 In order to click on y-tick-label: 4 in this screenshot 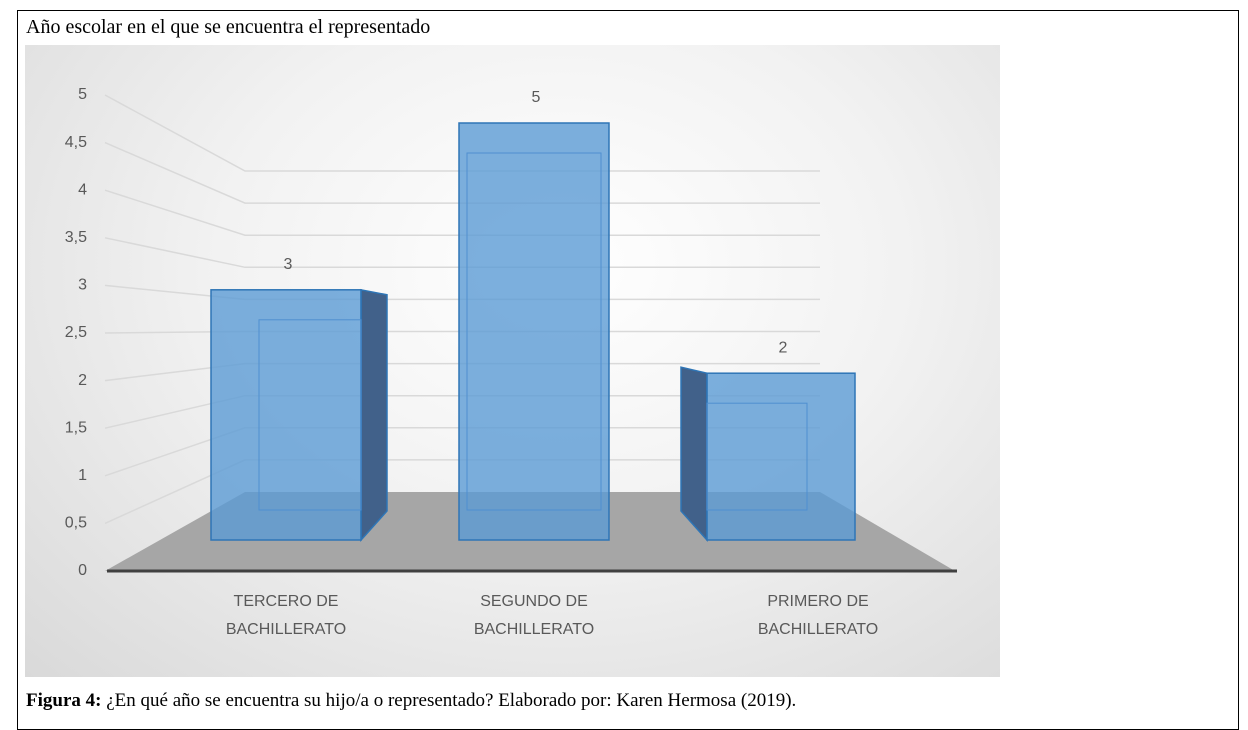, I will do `click(82, 189)`.